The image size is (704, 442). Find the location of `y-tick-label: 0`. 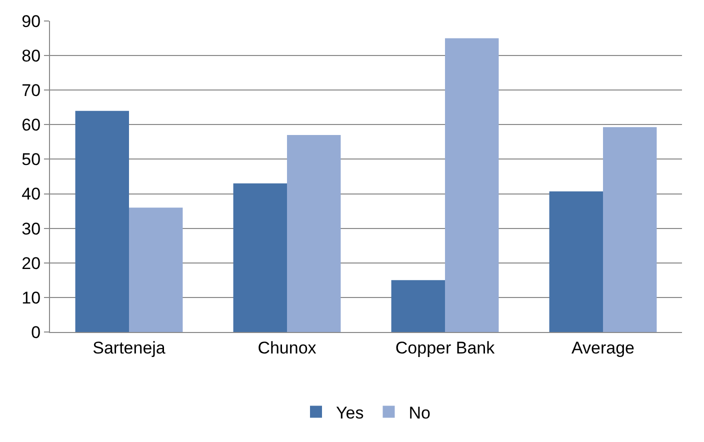

y-tick-label: 0 is located at coordinates (36, 332).